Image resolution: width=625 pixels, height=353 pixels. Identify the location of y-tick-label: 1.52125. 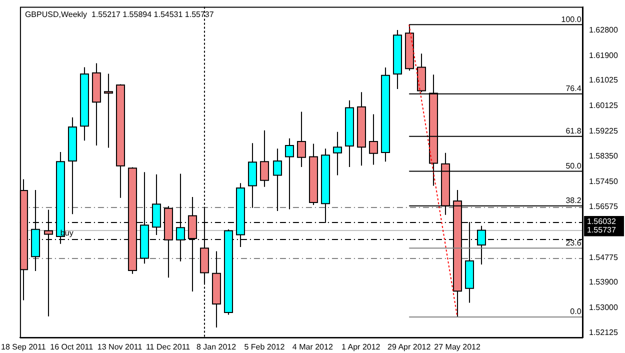
(603, 332).